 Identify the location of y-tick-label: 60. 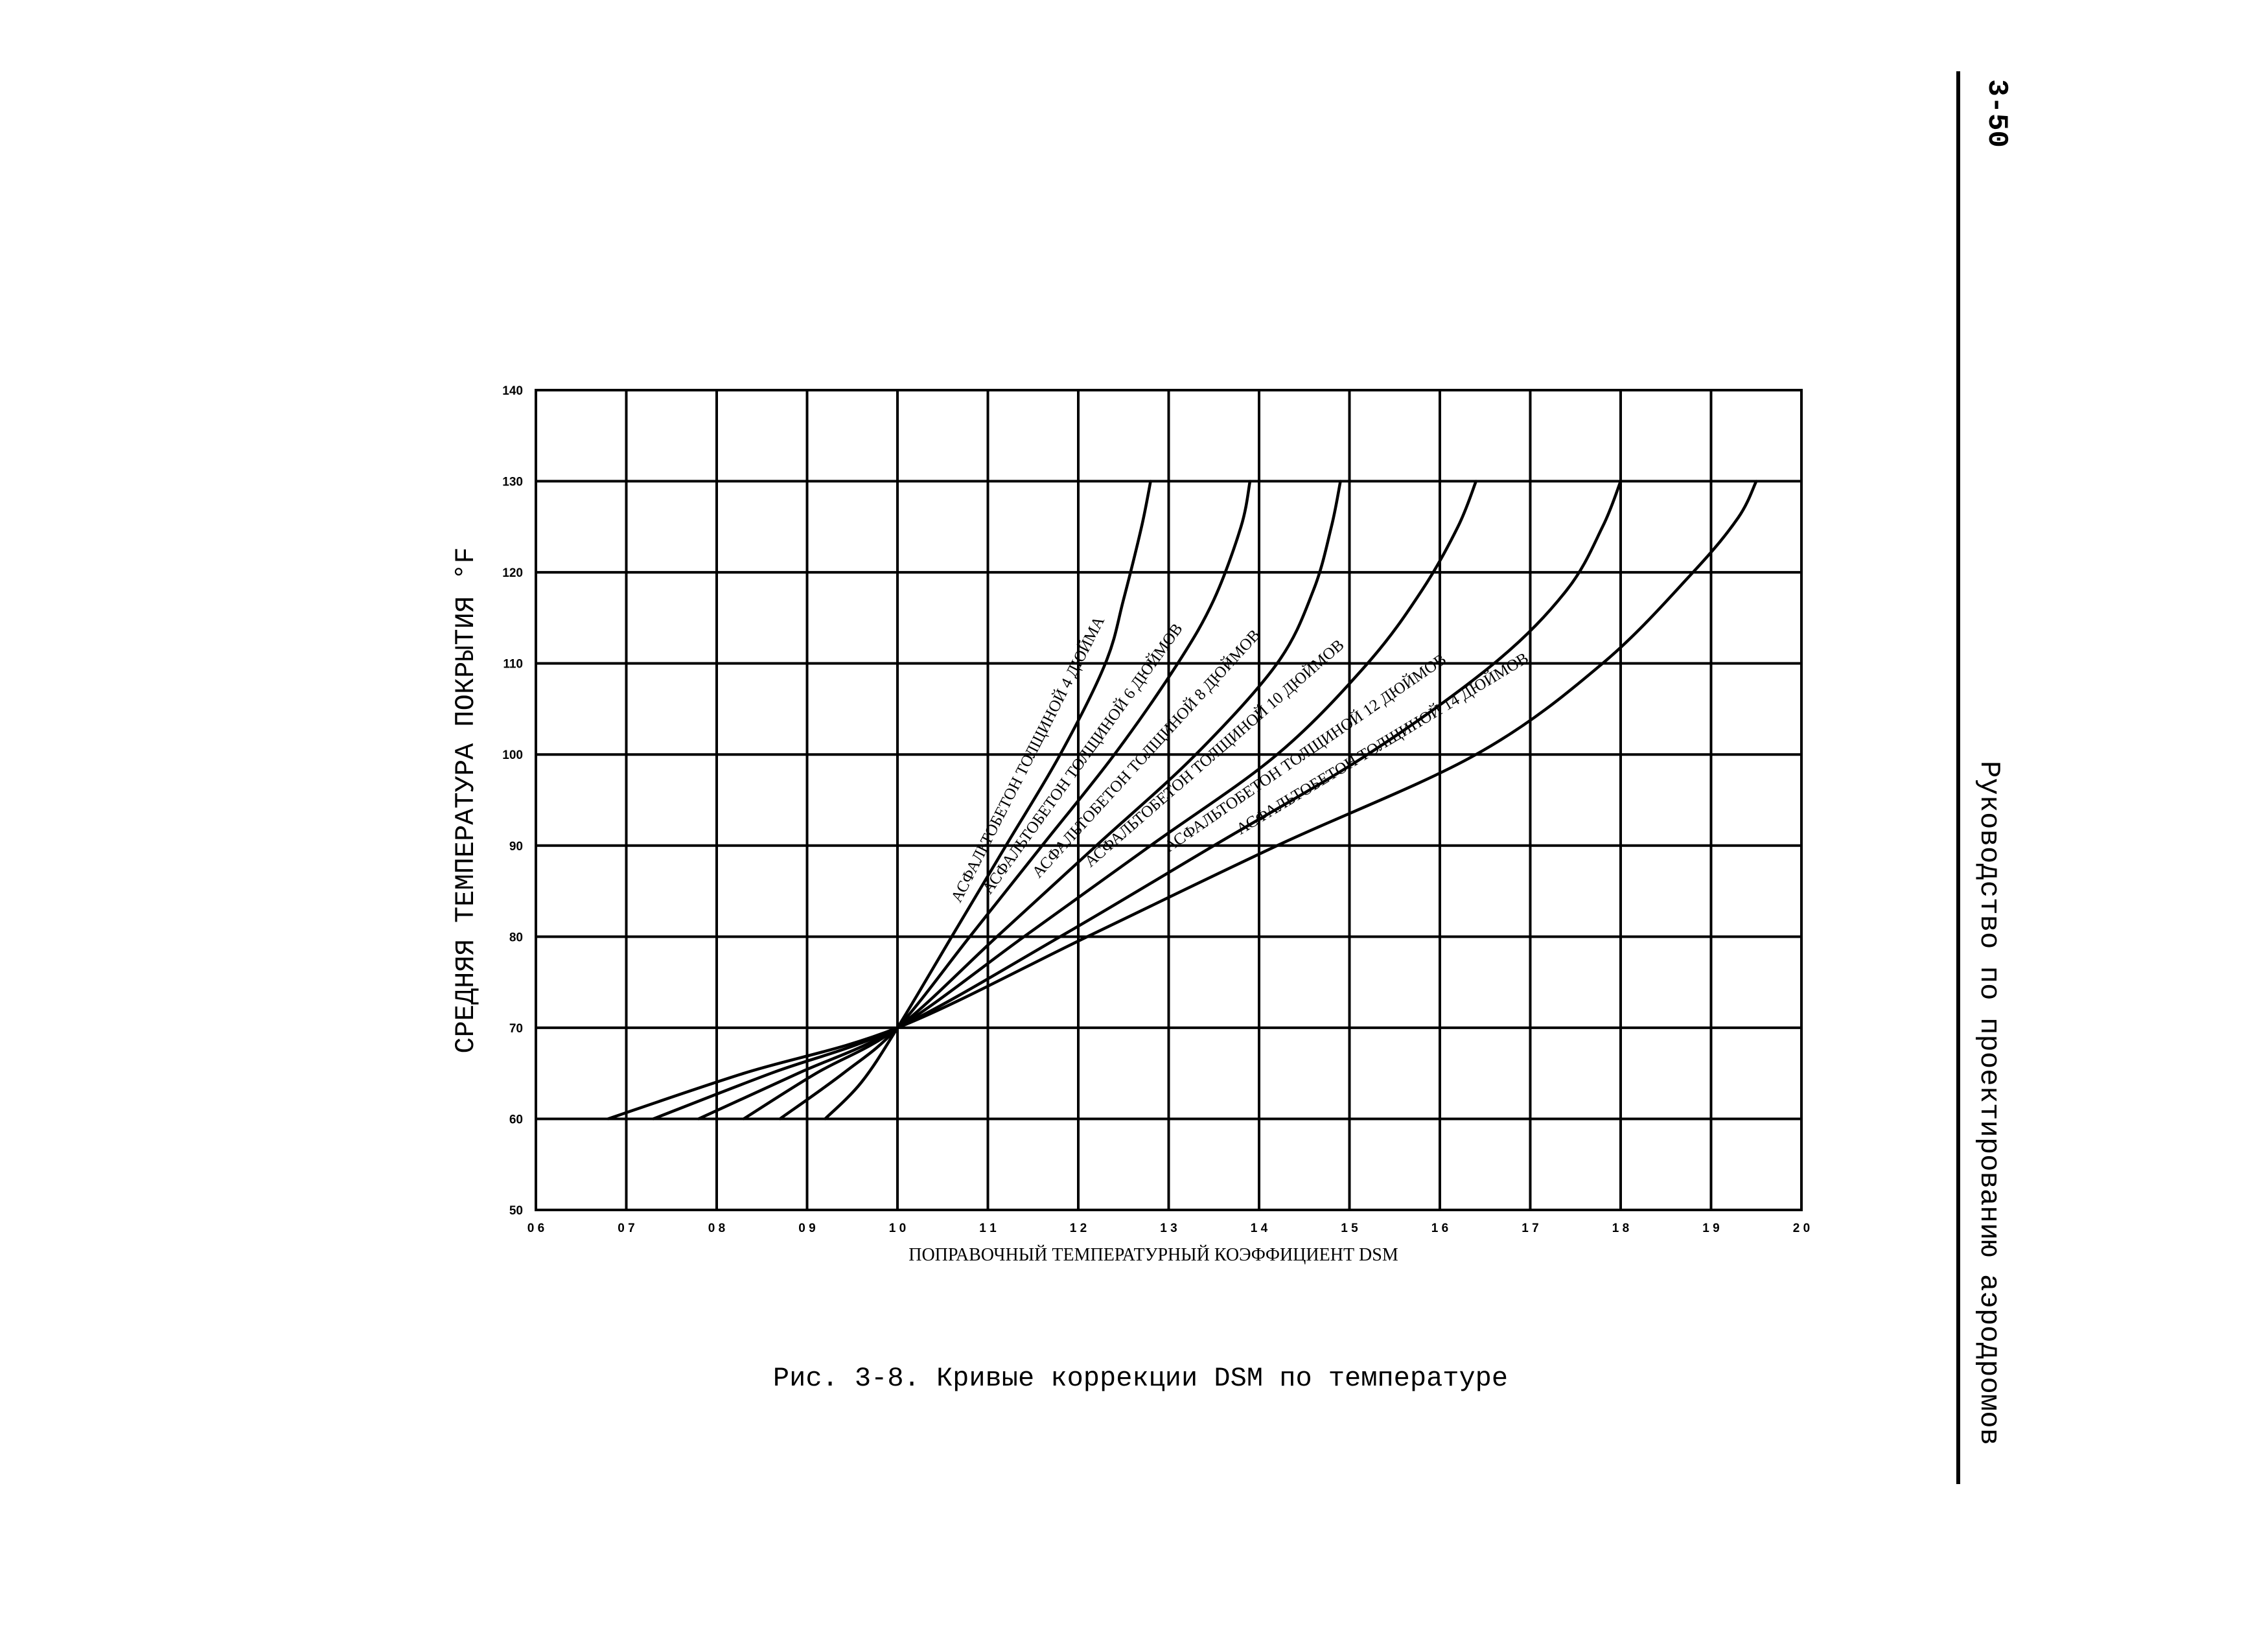
(516, 1119).